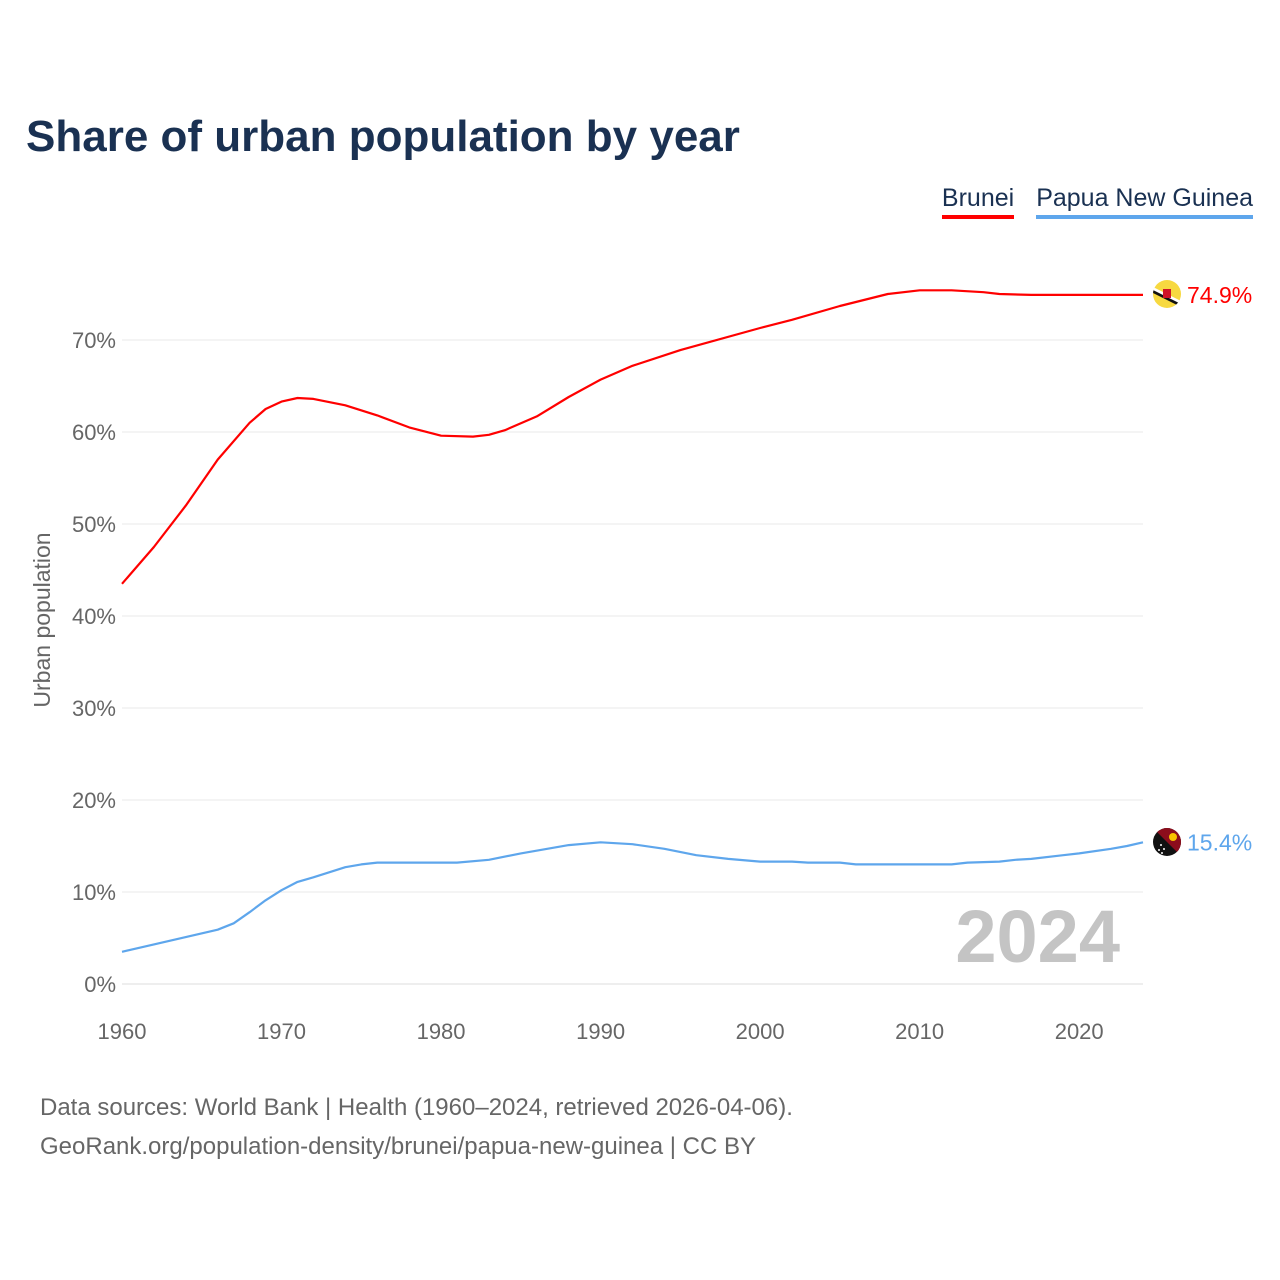 Image resolution: width=1280 pixels, height=1280 pixels. What do you see at coordinates (760, 1031) in the screenshot?
I see `x-tick-label: 2000` at bounding box center [760, 1031].